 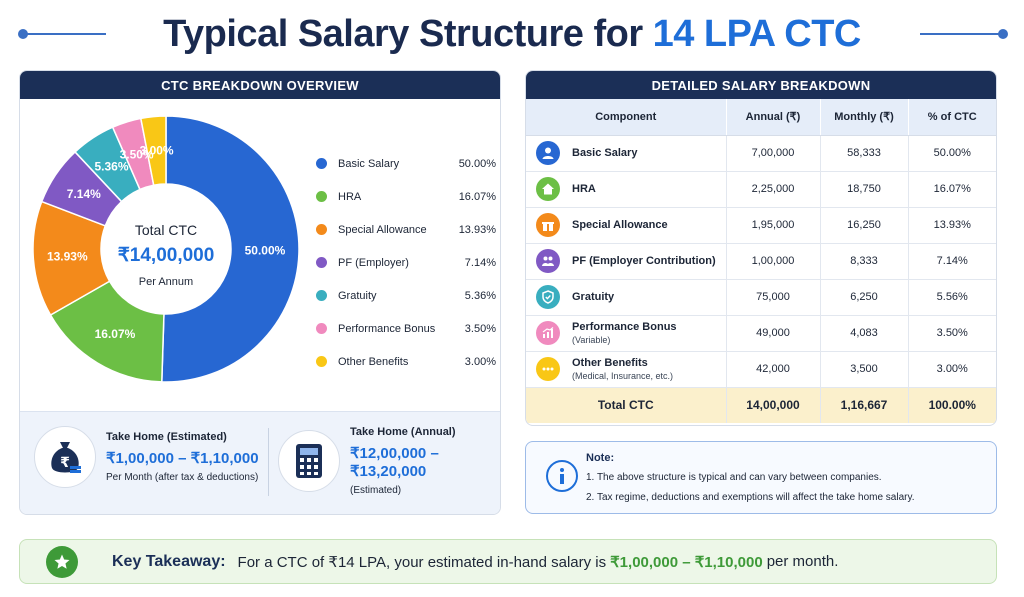 What do you see at coordinates (864, 369) in the screenshot?
I see `cell-monthly: 3,500` at bounding box center [864, 369].